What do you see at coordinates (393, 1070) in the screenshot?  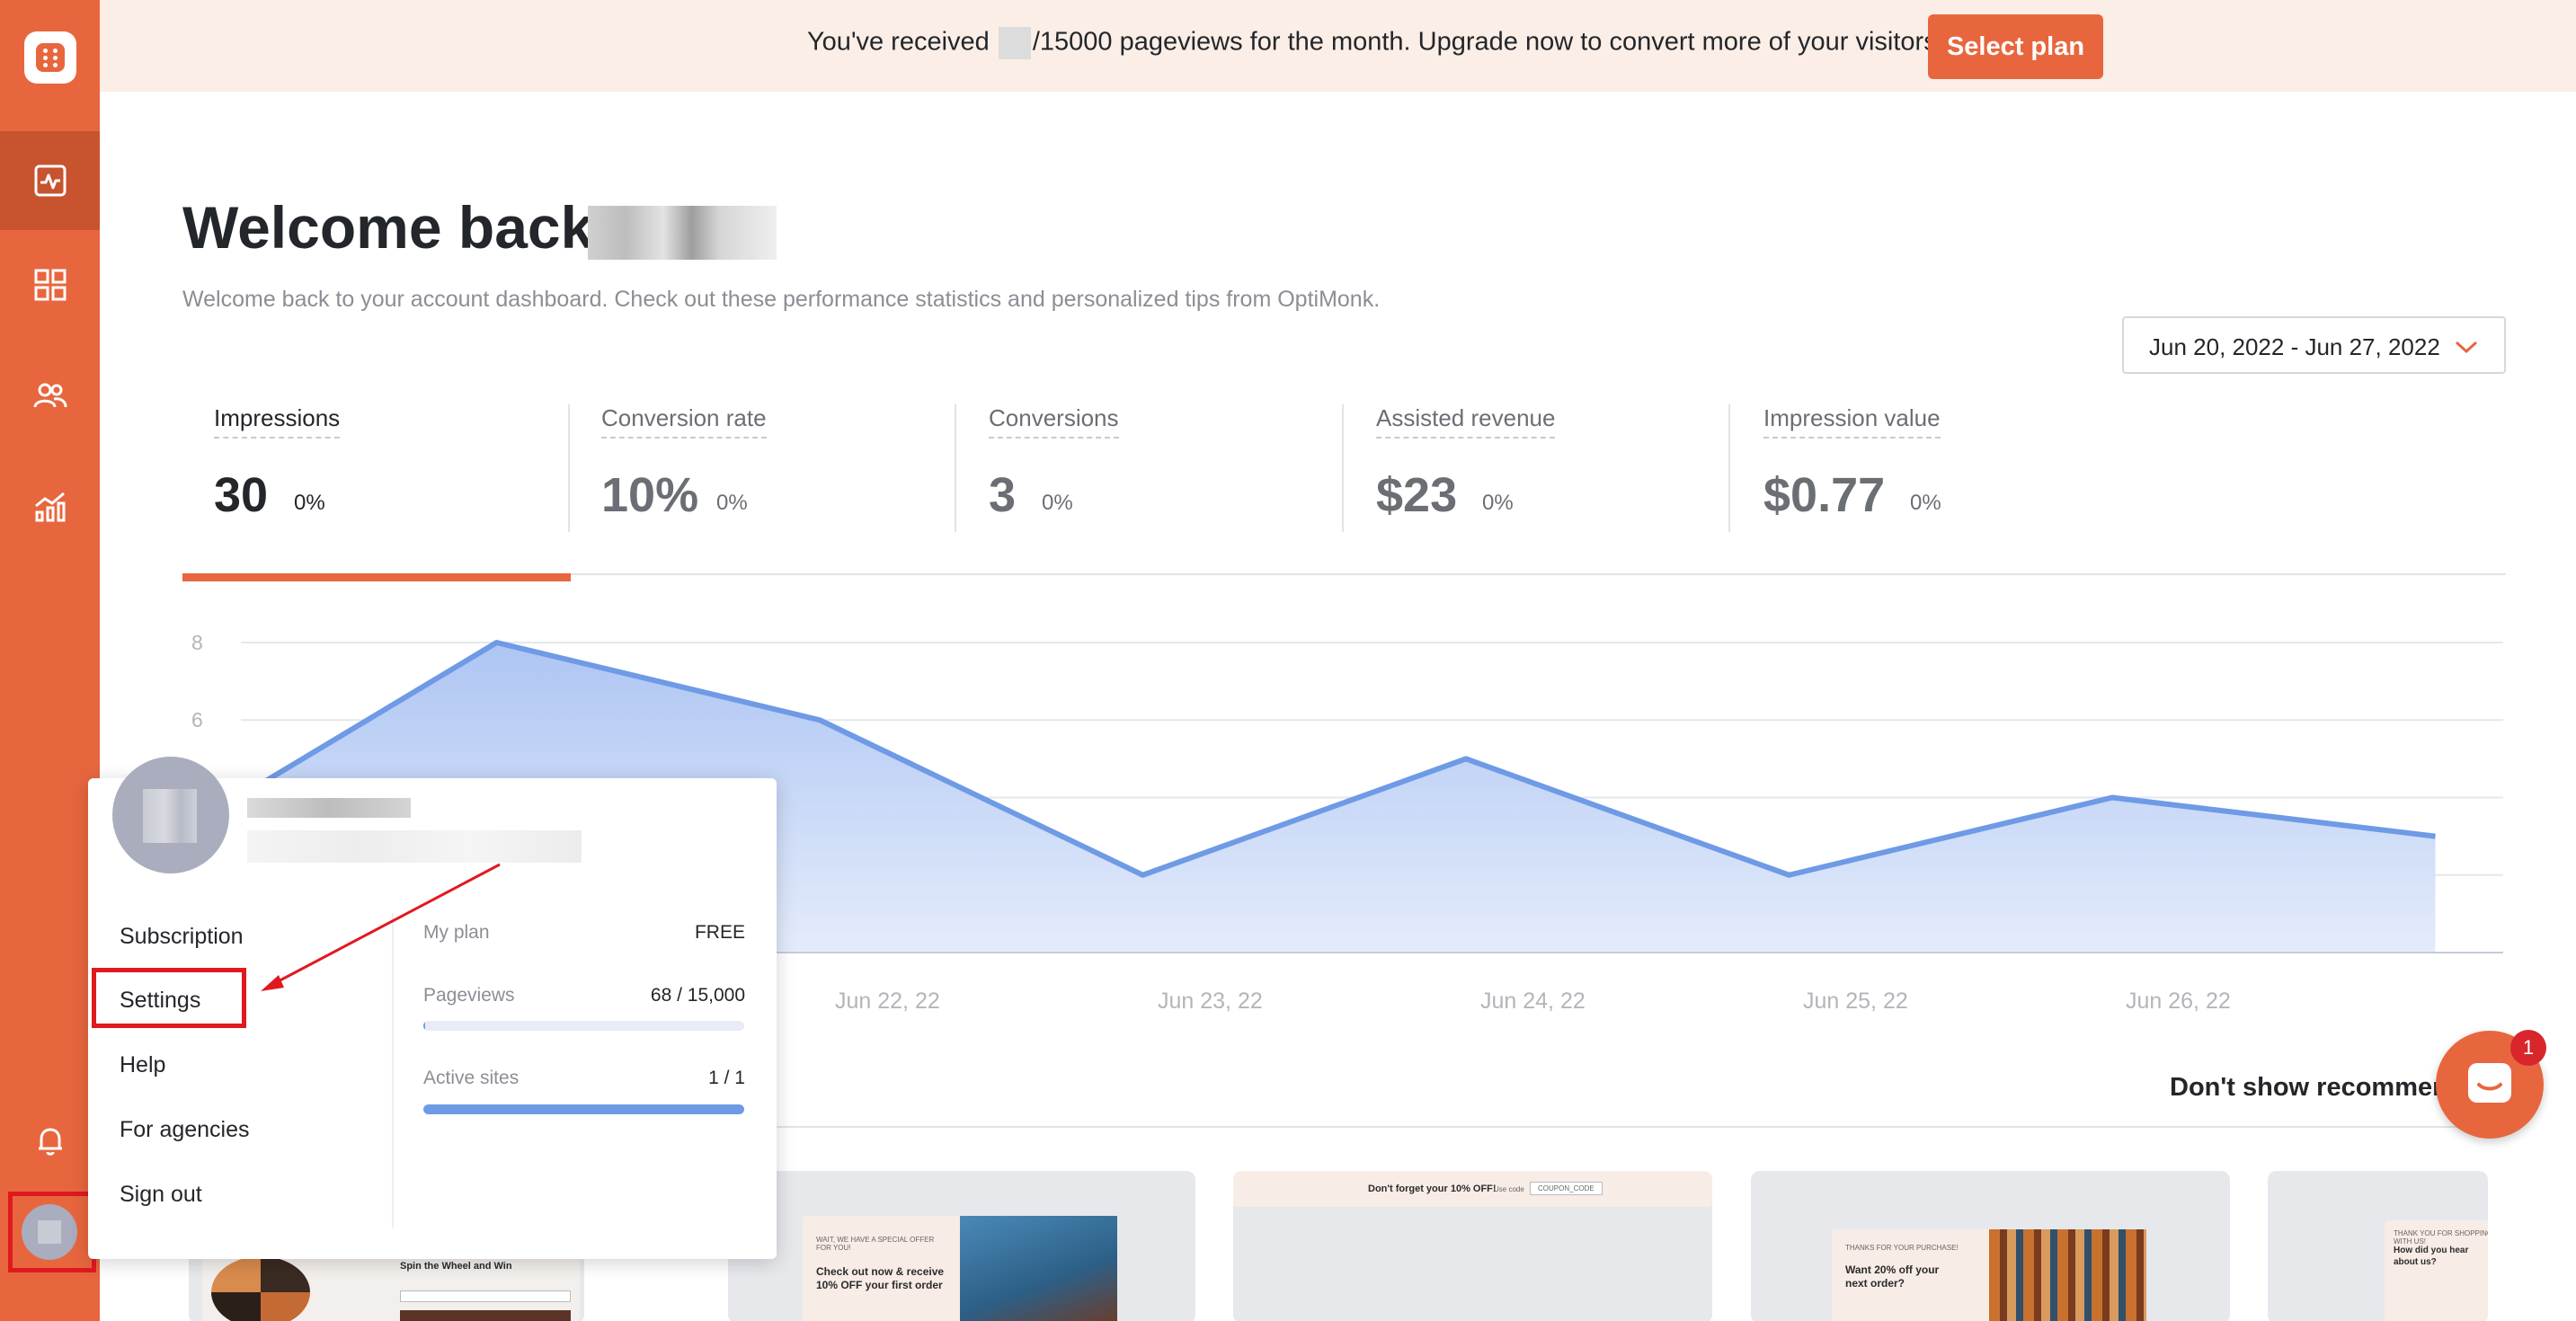 I see `dropdown-divider` at bounding box center [393, 1070].